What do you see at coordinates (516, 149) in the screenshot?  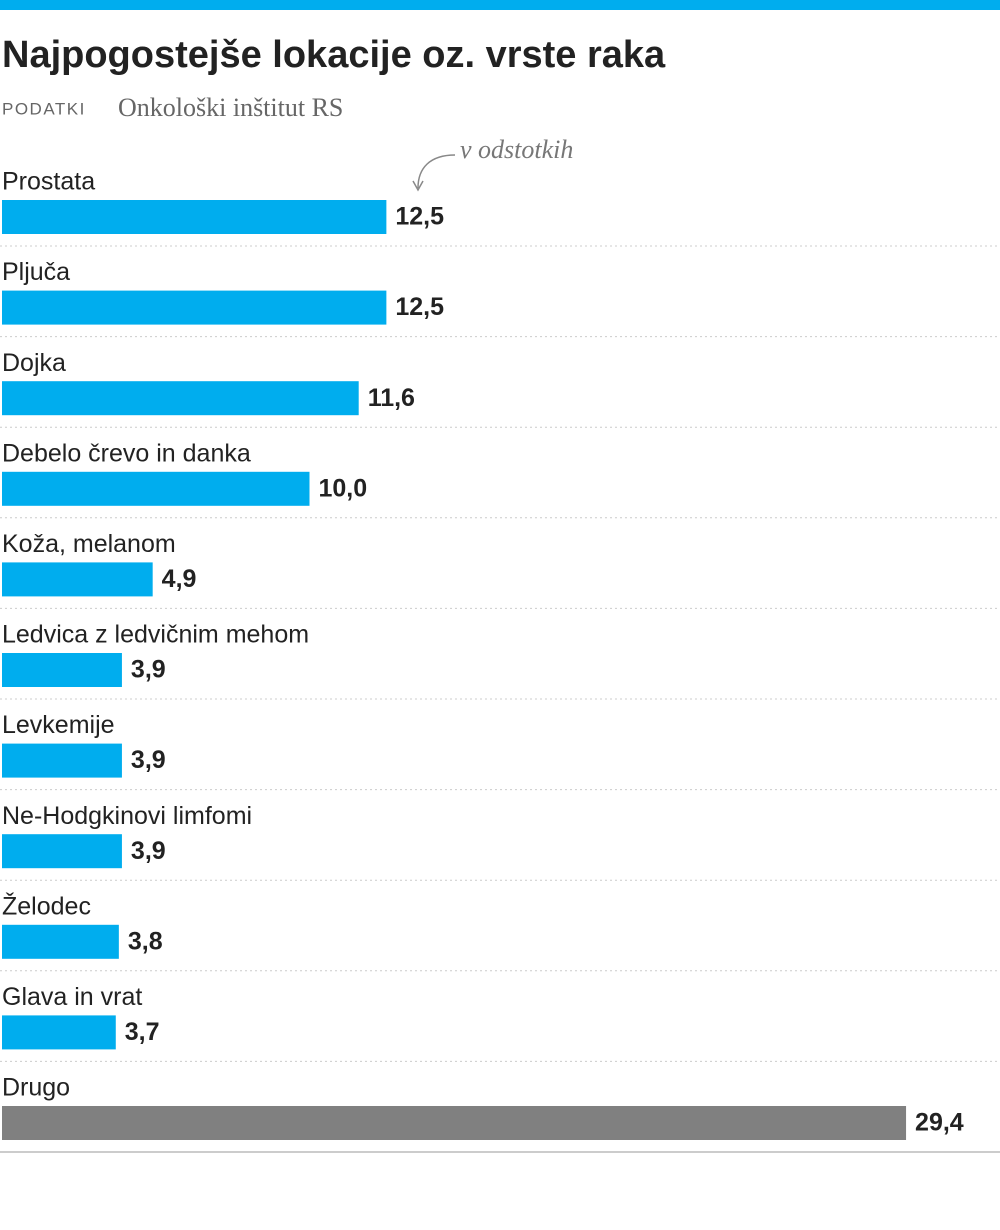 I see `annotation: v odstotkih` at bounding box center [516, 149].